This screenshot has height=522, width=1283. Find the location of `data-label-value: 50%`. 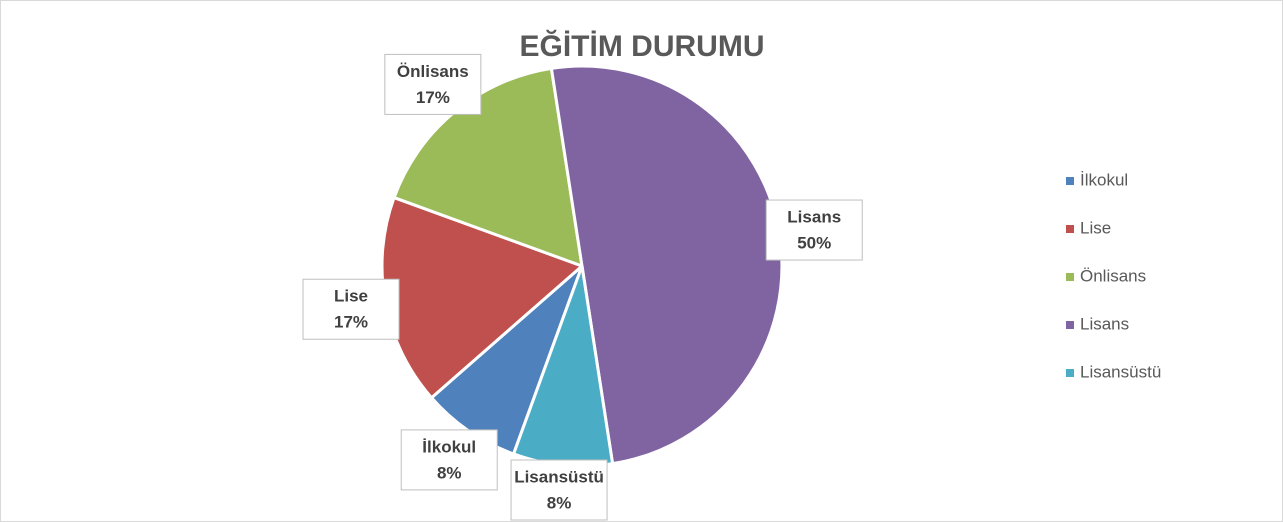

data-label-value: 50% is located at coordinates (814, 243).